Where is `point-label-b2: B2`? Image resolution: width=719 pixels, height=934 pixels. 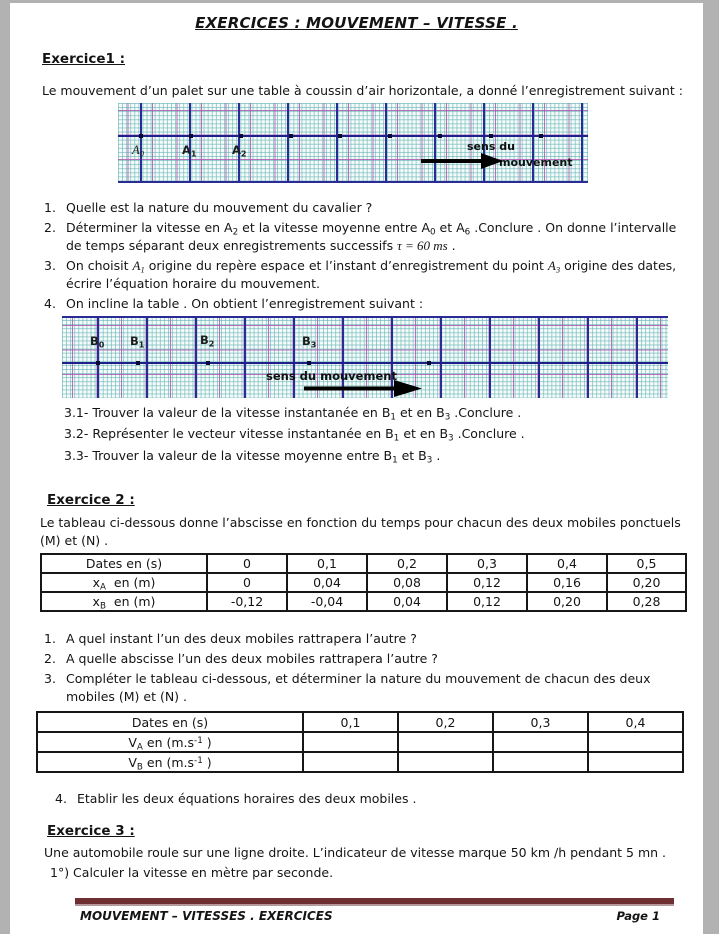
point-label-b2: B2 is located at coordinates (207, 340).